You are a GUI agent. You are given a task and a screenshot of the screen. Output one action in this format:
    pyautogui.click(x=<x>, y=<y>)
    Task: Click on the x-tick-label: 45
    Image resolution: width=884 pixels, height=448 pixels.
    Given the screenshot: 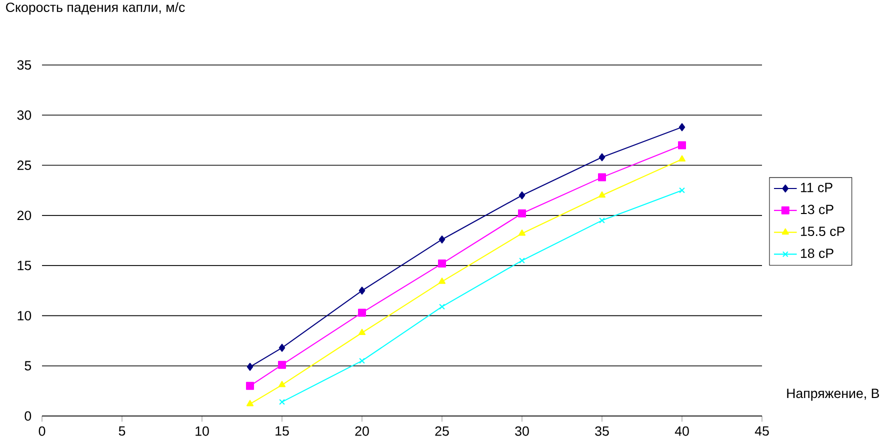 What is the action you would take?
    pyautogui.click(x=761, y=431)
    